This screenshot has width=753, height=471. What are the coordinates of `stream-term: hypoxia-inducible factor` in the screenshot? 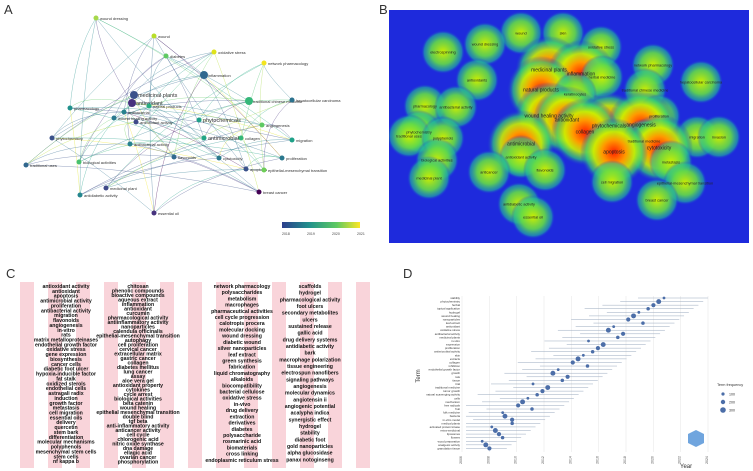 It's located at (66, 375).